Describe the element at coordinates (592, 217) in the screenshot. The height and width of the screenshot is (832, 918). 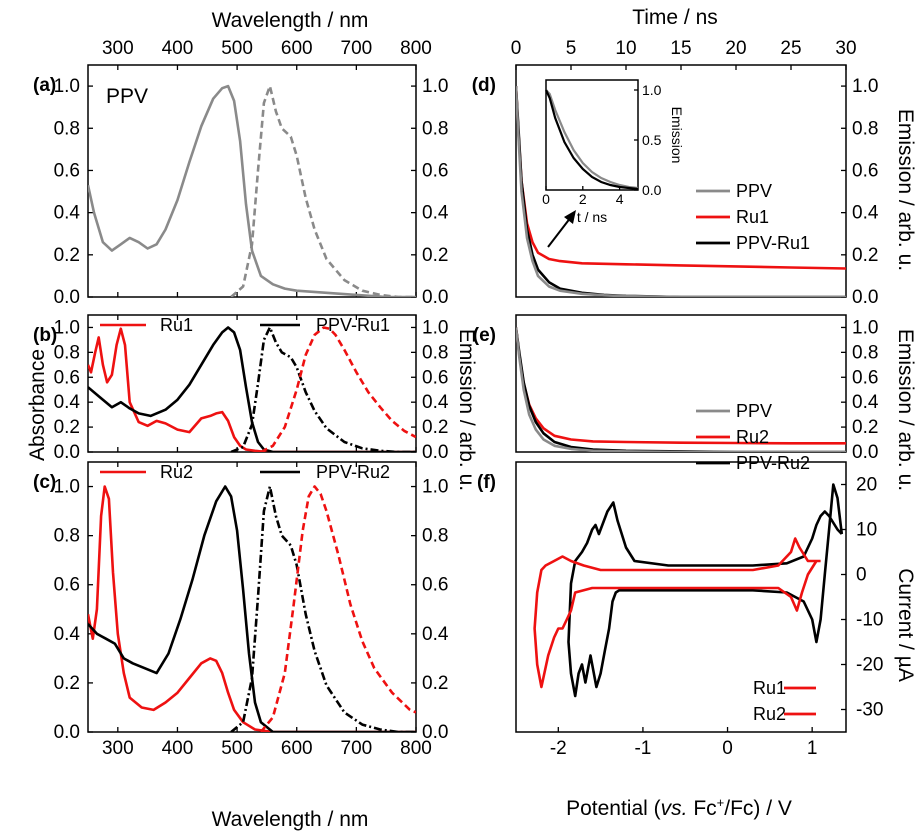
I see `inset-x-label: t / ns` at that location.